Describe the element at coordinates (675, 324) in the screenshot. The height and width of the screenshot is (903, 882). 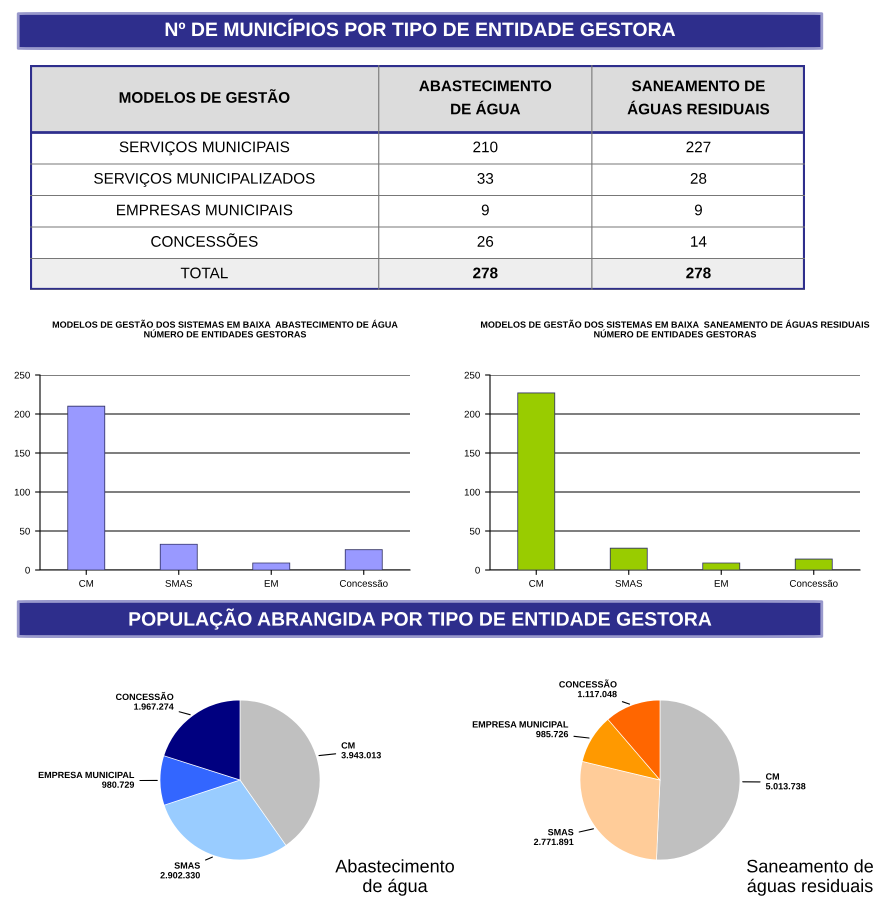
I see `chart-title: MODELOS DE GESTÃO DOS SISTEMAS EM BAIXA SANEAMENTO DE ÁGUAS RESIDUAIS` at that location.